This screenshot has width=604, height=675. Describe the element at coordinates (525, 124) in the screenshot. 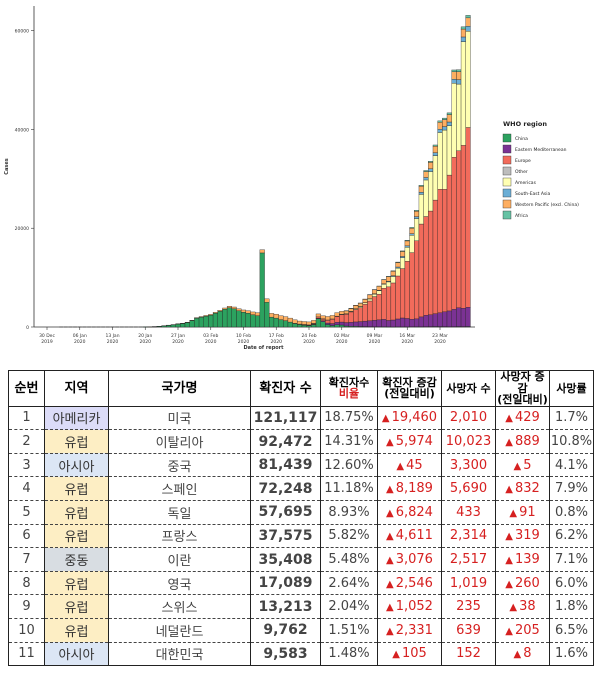

I see `legend-title: WHO region` at that location.